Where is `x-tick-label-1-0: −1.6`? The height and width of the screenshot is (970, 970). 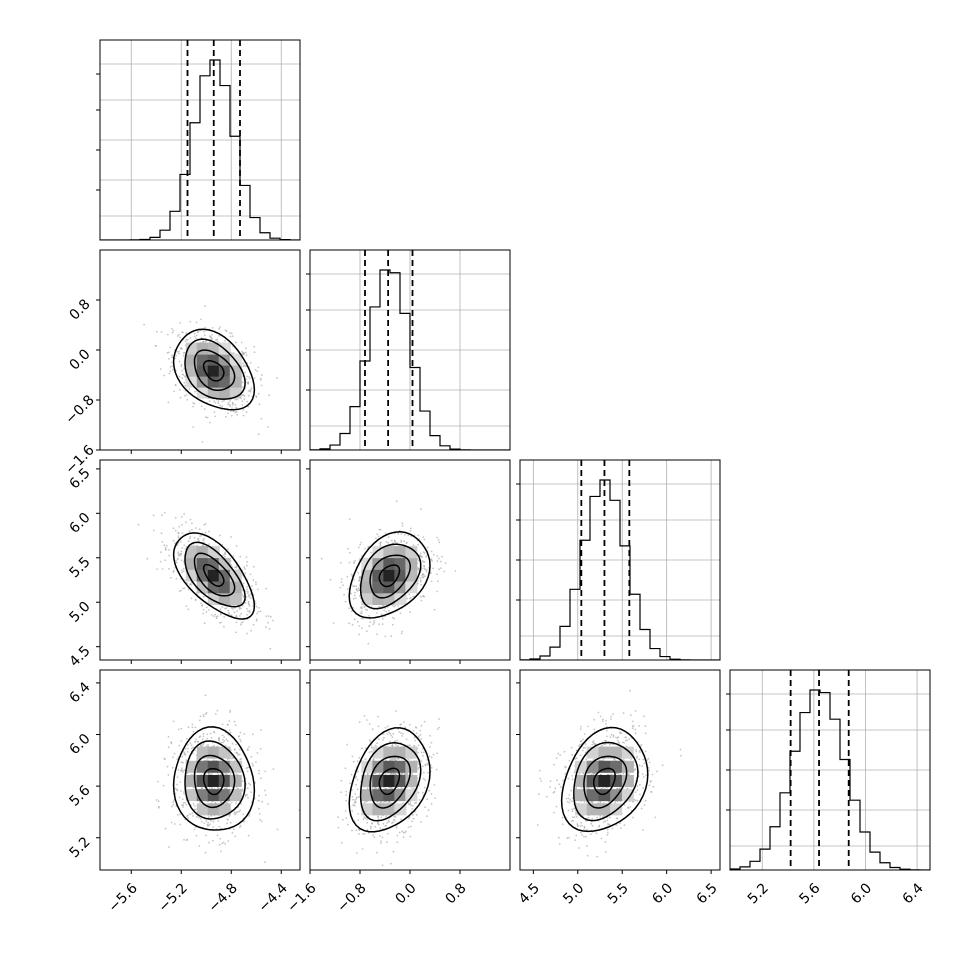 x-tick-label-1-0: −1.6 is located at coordinates (301, 897).